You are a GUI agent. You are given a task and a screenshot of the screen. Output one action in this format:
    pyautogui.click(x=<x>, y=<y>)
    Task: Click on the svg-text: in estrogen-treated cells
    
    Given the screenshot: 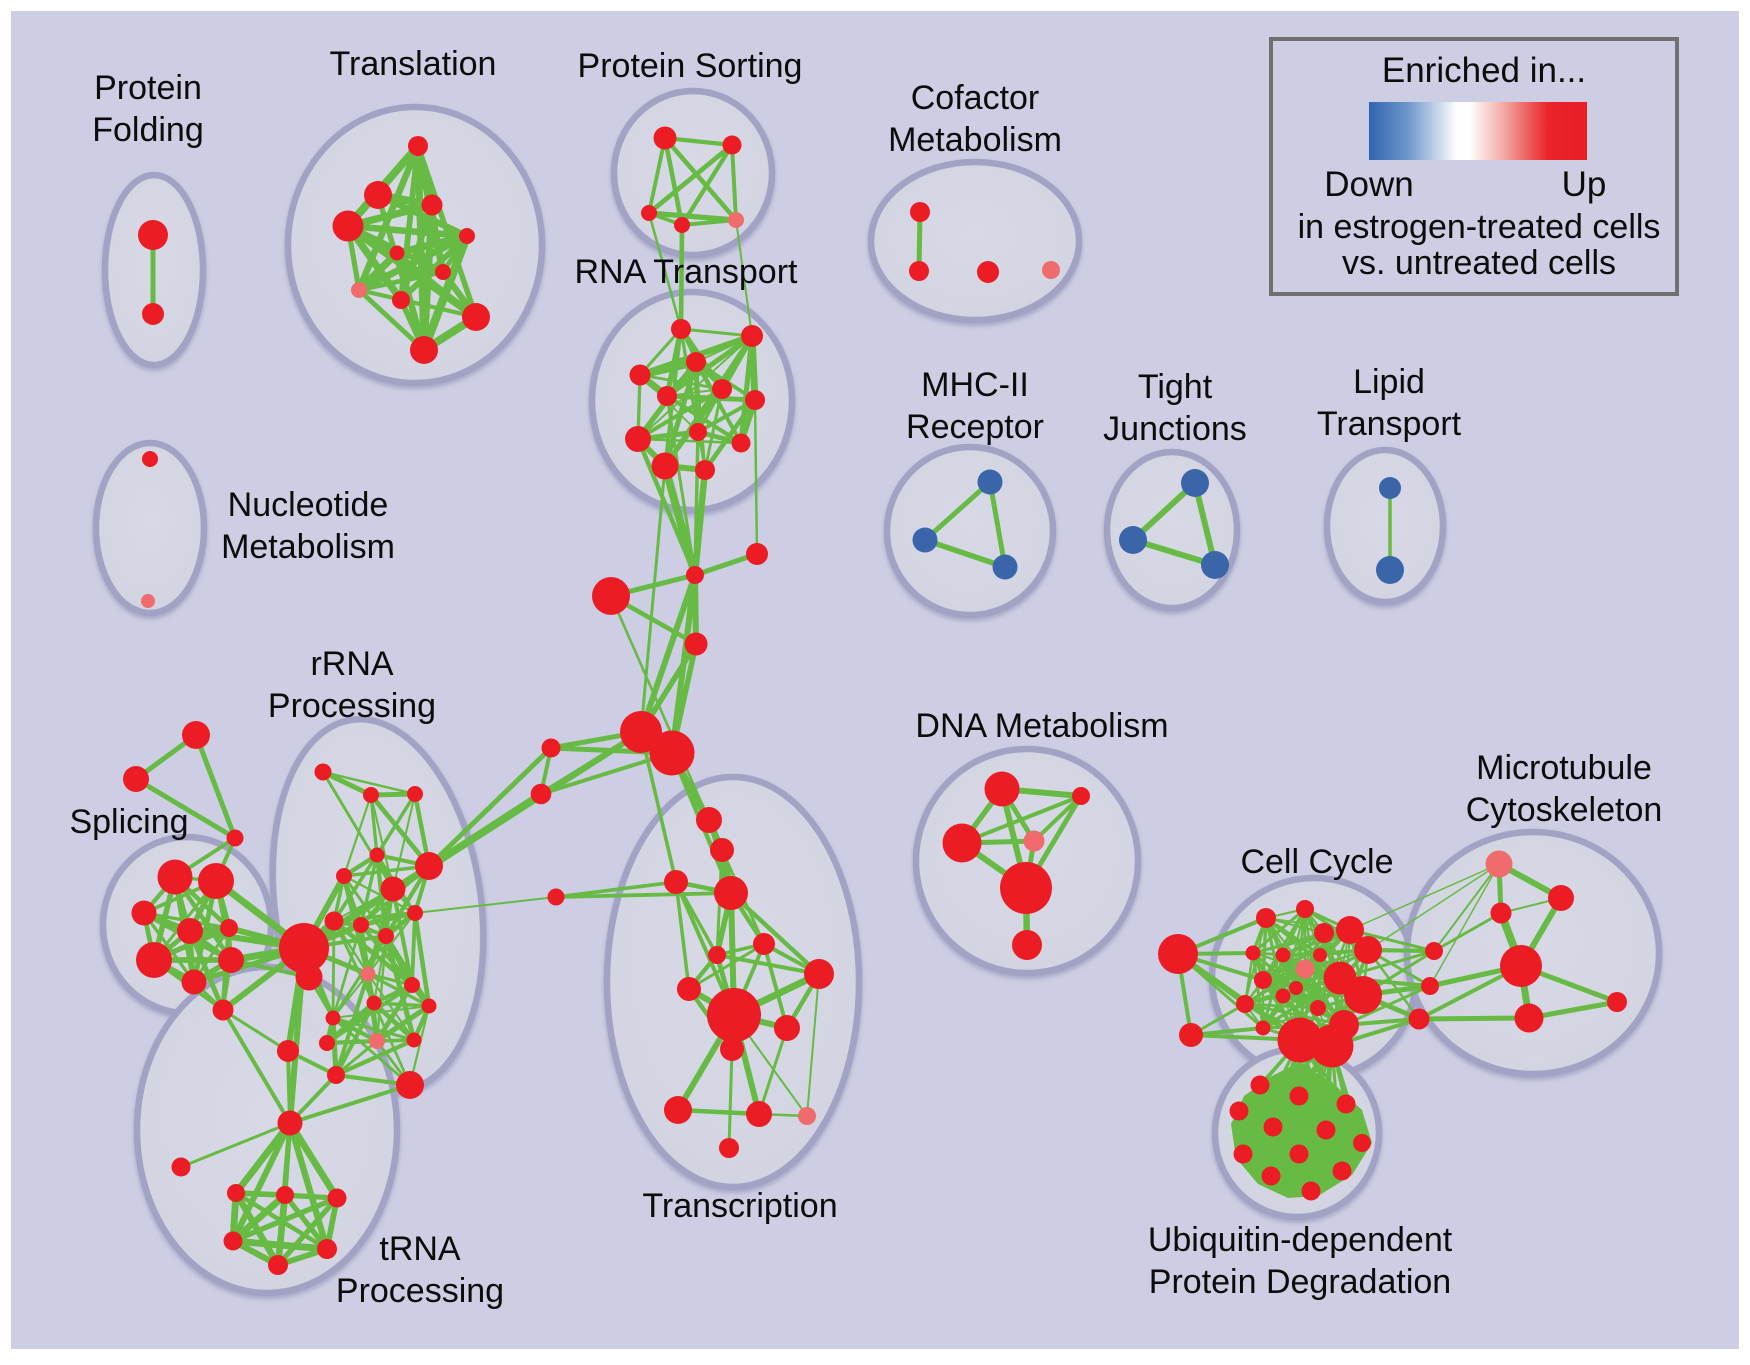 What is the action you would take?
    pyautogui.click(x=1479, y=227)
    